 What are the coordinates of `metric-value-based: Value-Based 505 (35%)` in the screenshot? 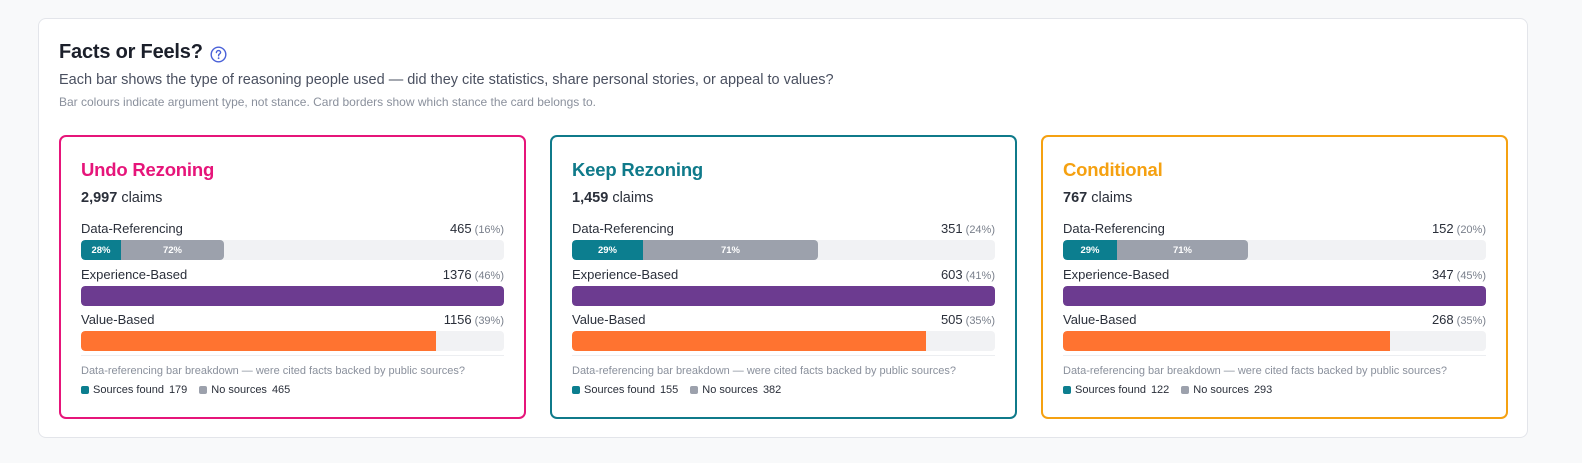 It's located at (783, 331).